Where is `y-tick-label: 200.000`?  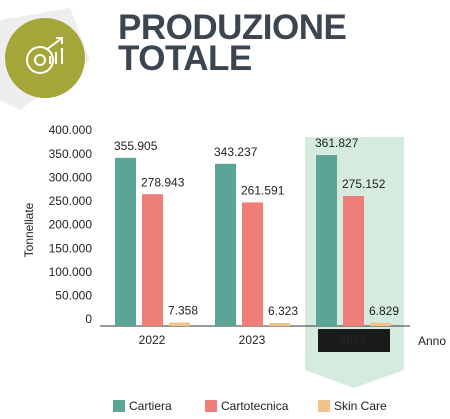
y-tick-label: 200.000 is located at coordinates (71, 225).